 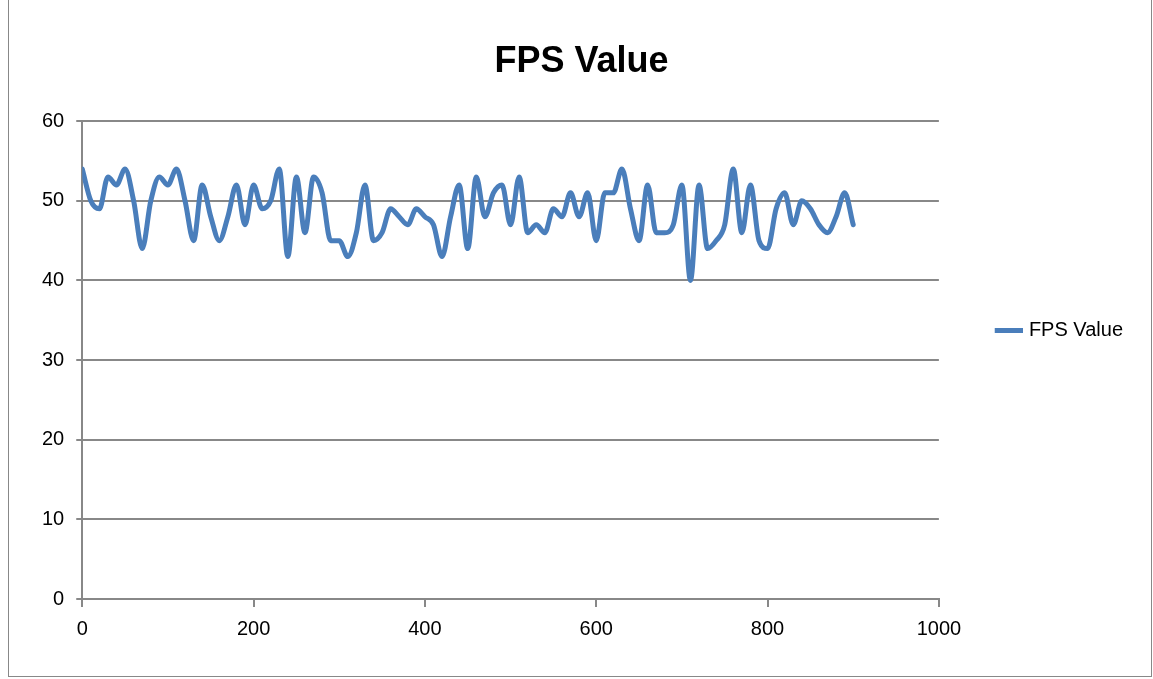 What do you see at coordinates (53, 119) in the screenshot?
I see `y-tick-label: 60` at bounding box center [53, 119].